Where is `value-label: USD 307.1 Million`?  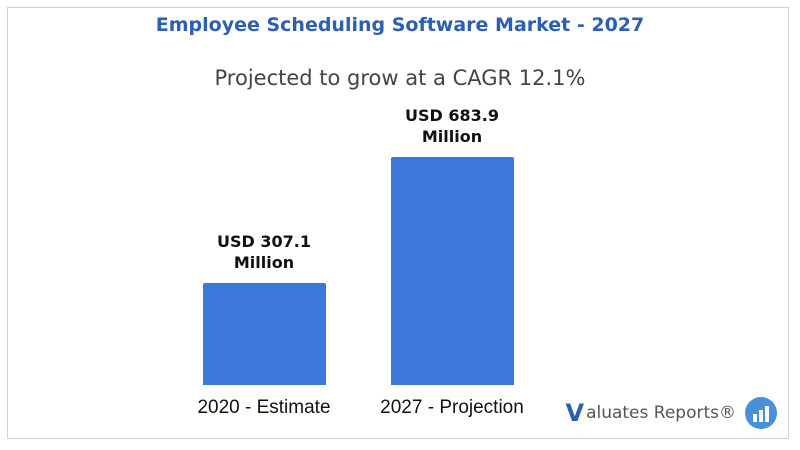
value-label: USD 307.1 Million is located at coordinates (264, 251).